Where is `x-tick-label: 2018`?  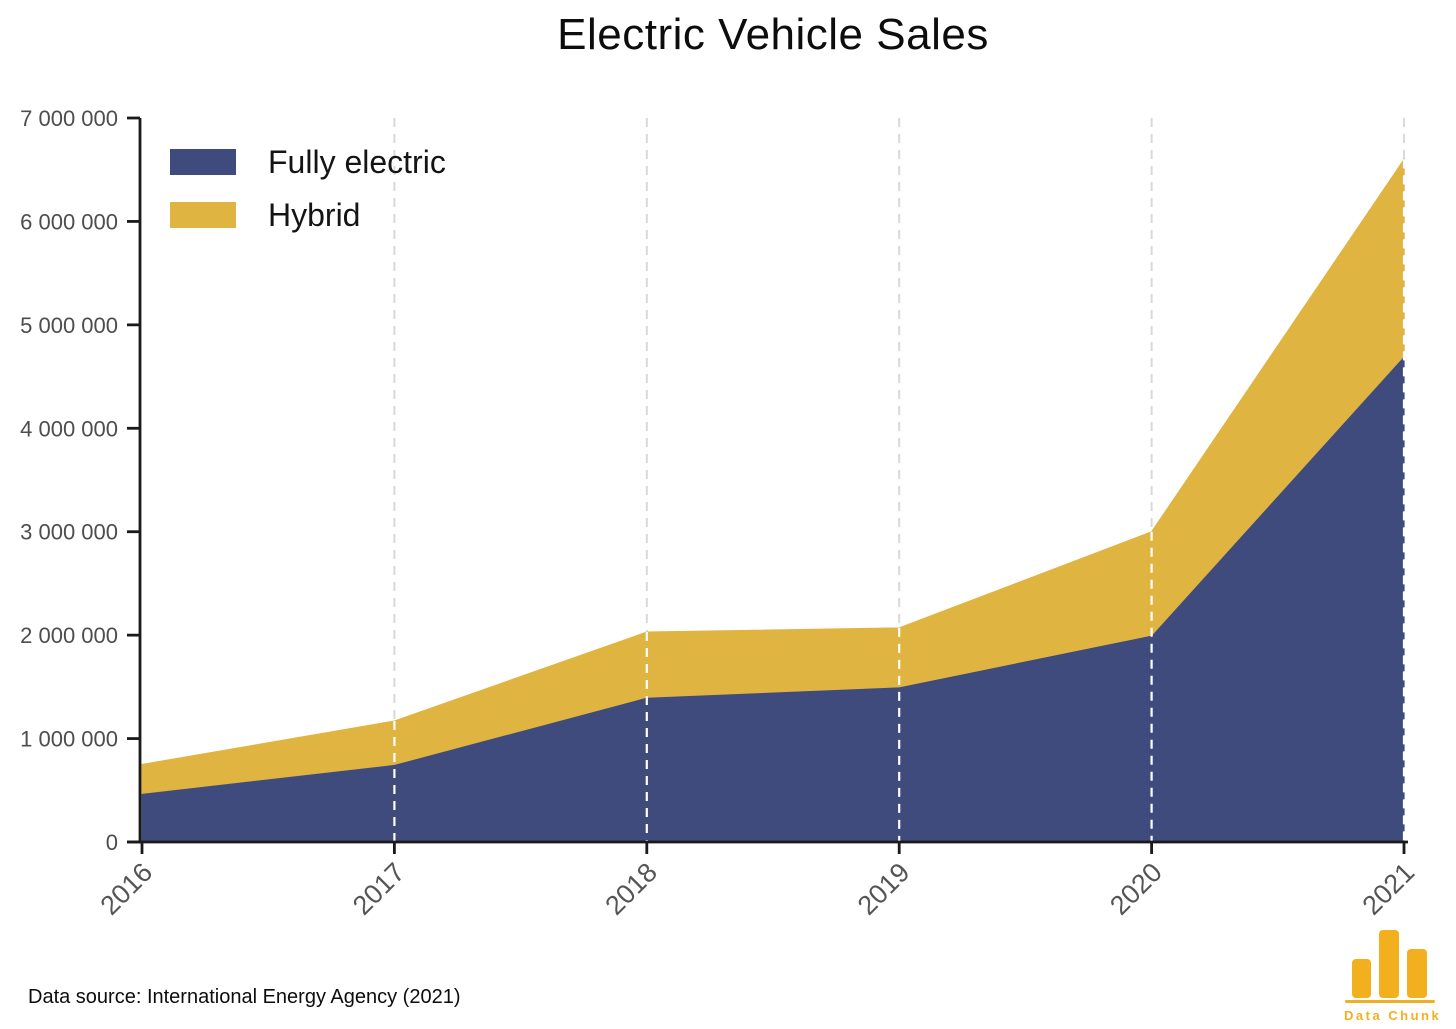
x-tick-label: 2018 is located at coordinates (631, 889).